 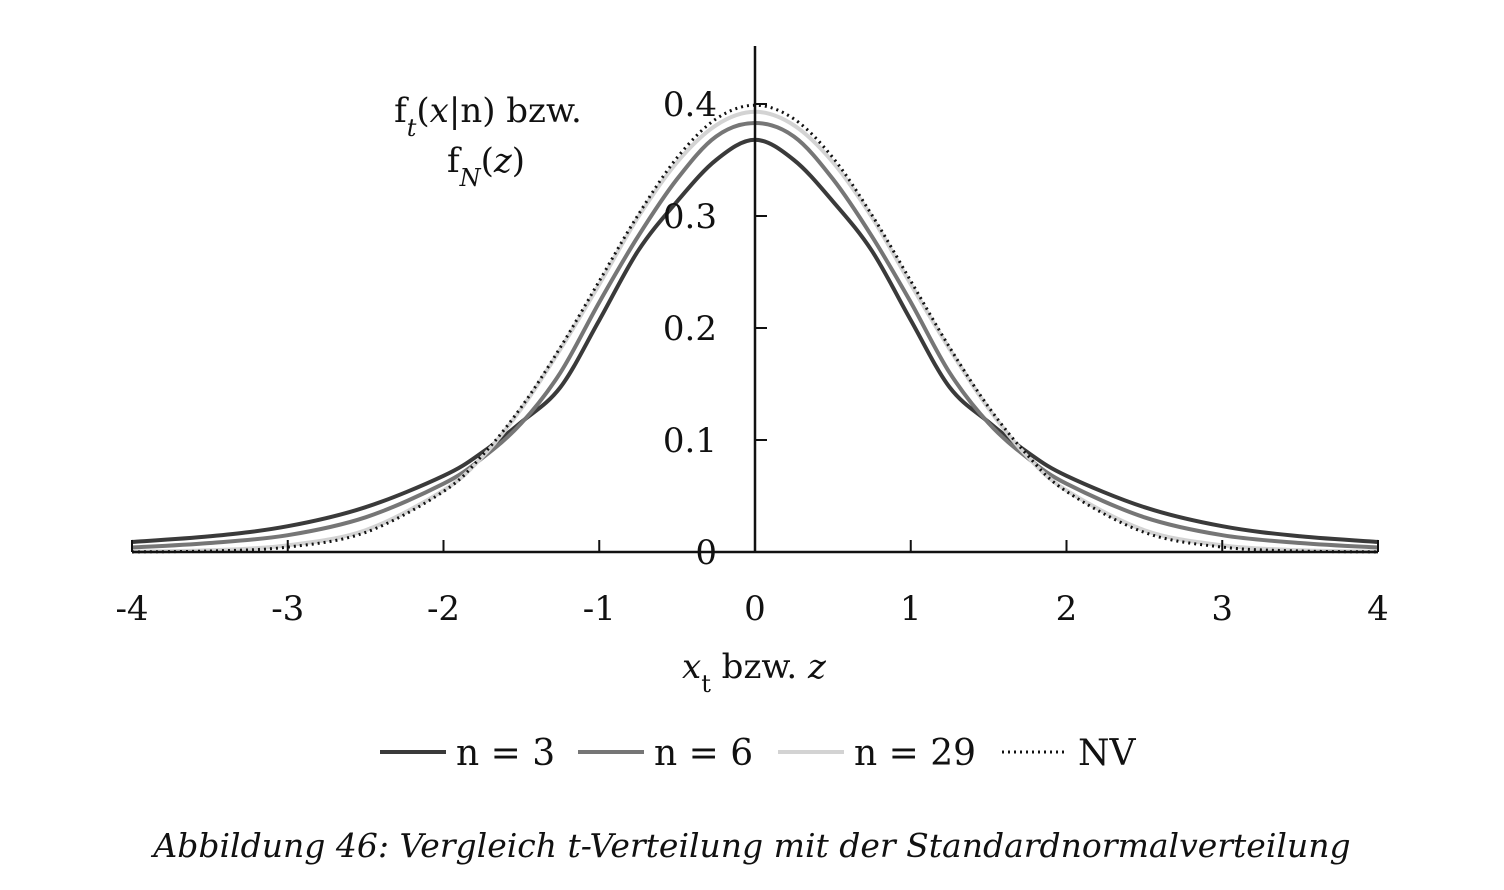 I want to click on y-tick-label-0: 0, so click(x=706, y=553).